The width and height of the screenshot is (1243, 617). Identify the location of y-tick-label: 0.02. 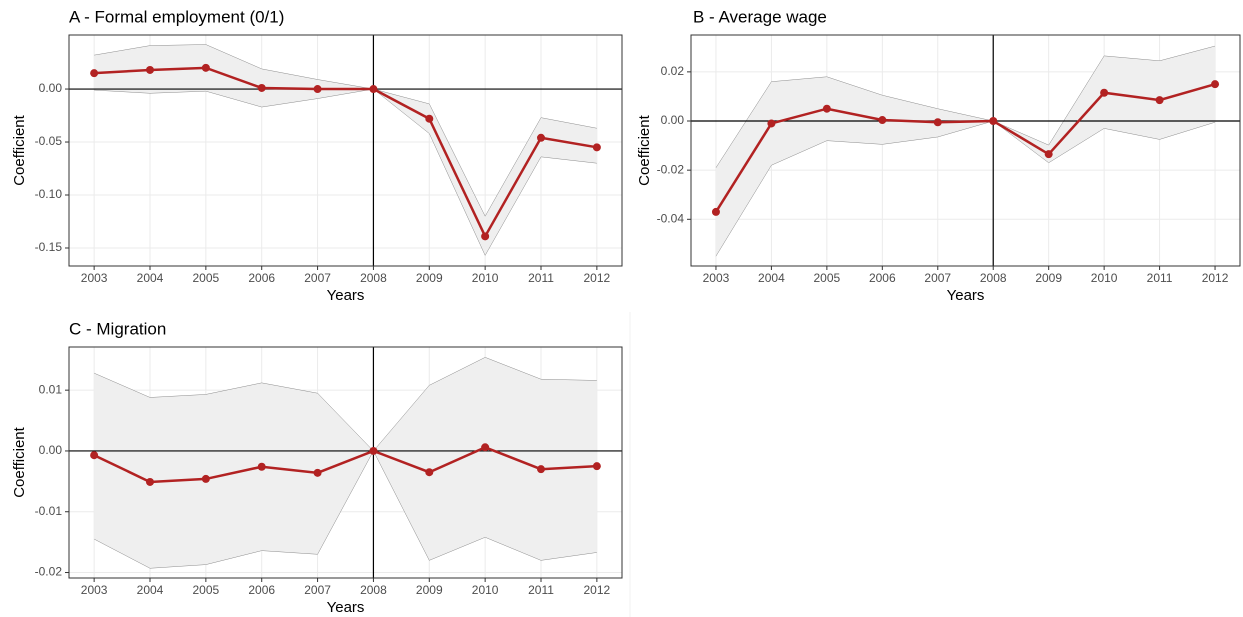
(673, 71).